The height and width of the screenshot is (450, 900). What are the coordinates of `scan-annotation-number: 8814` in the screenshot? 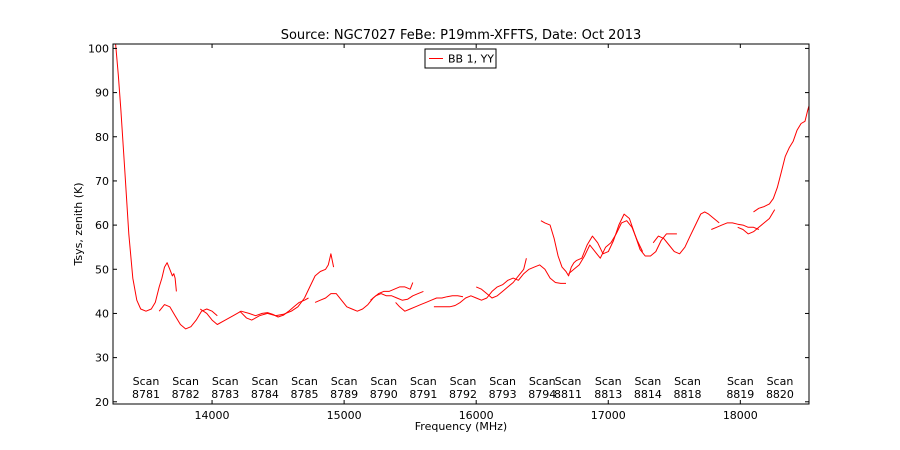 It's located at (648, 394).